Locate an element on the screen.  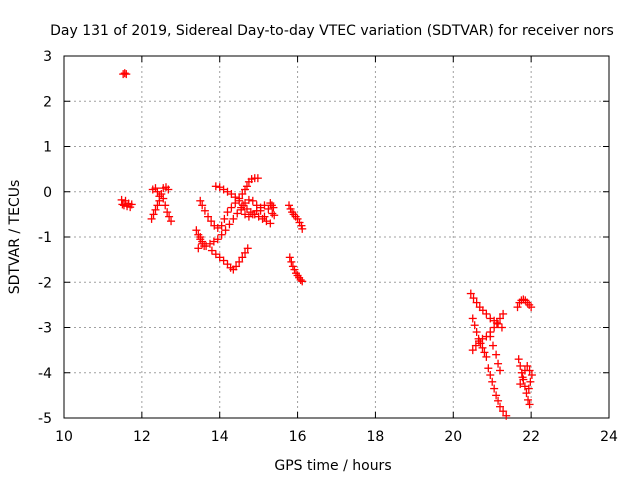
x-tick-label: 10 is located at coordinates (64, 437).